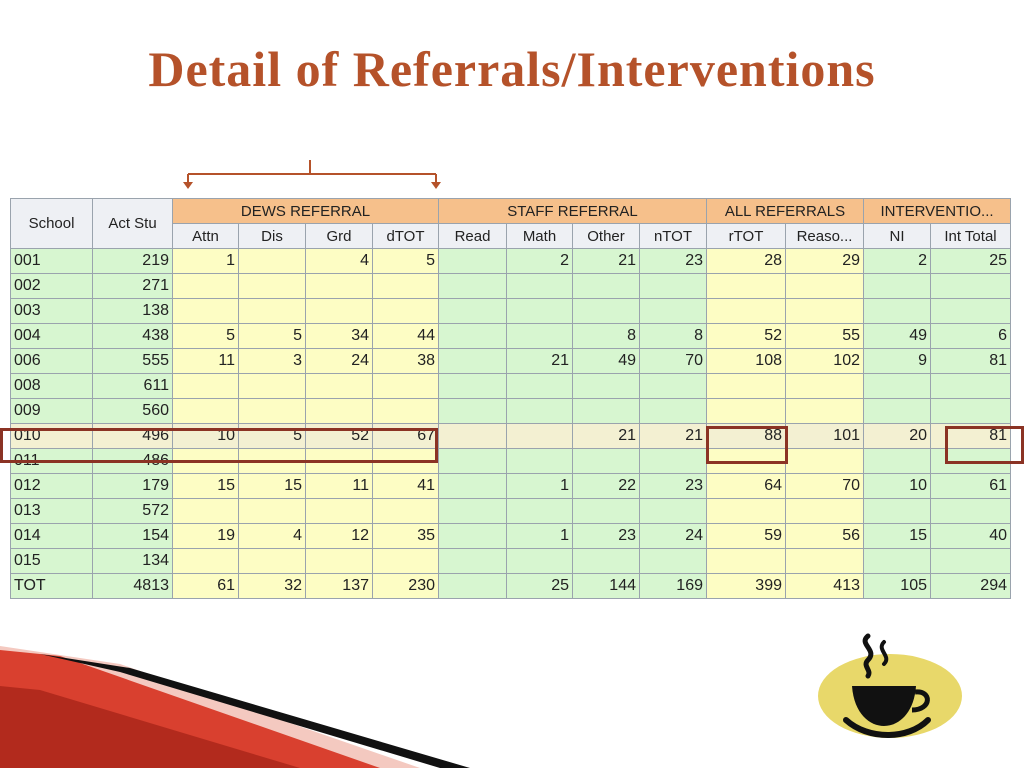 This screenshot has height=768, width=1024. Describe the element at coordinates (606, 536) in the screenshot. I see `cell-other: 23` at that location.